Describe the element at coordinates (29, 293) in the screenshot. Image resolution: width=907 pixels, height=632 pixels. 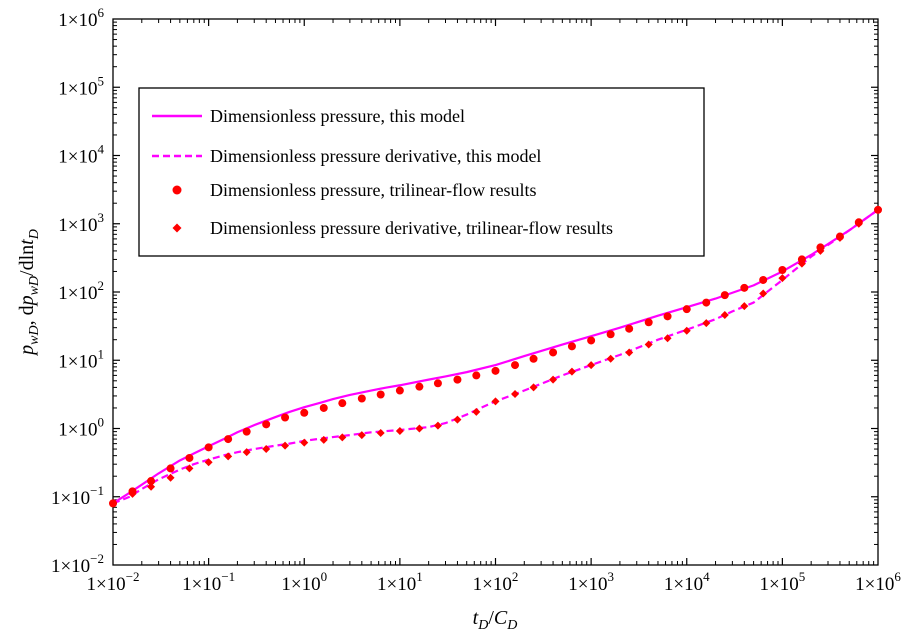
I see `y-axis-label: pwD, dpwD/dlntD` at that location.